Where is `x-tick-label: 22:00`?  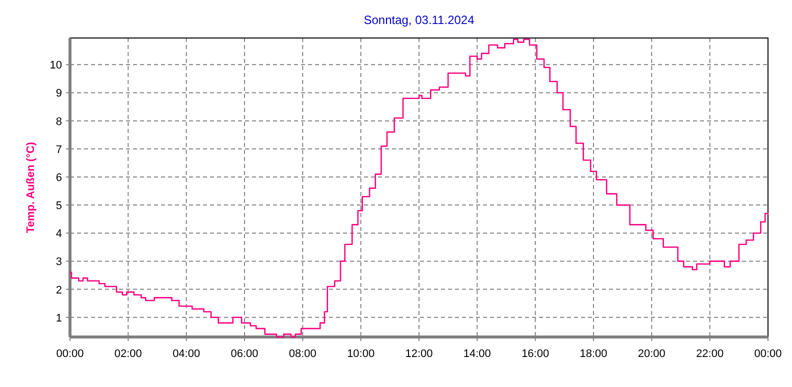 x-tick-label: 22:00 is located at coordinates (710, 354).